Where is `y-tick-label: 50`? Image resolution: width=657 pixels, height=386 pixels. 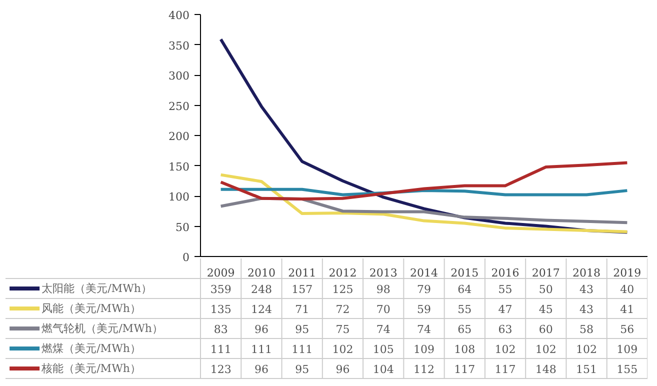 y-tick-label: 50 is located at coordinates (183, 227).